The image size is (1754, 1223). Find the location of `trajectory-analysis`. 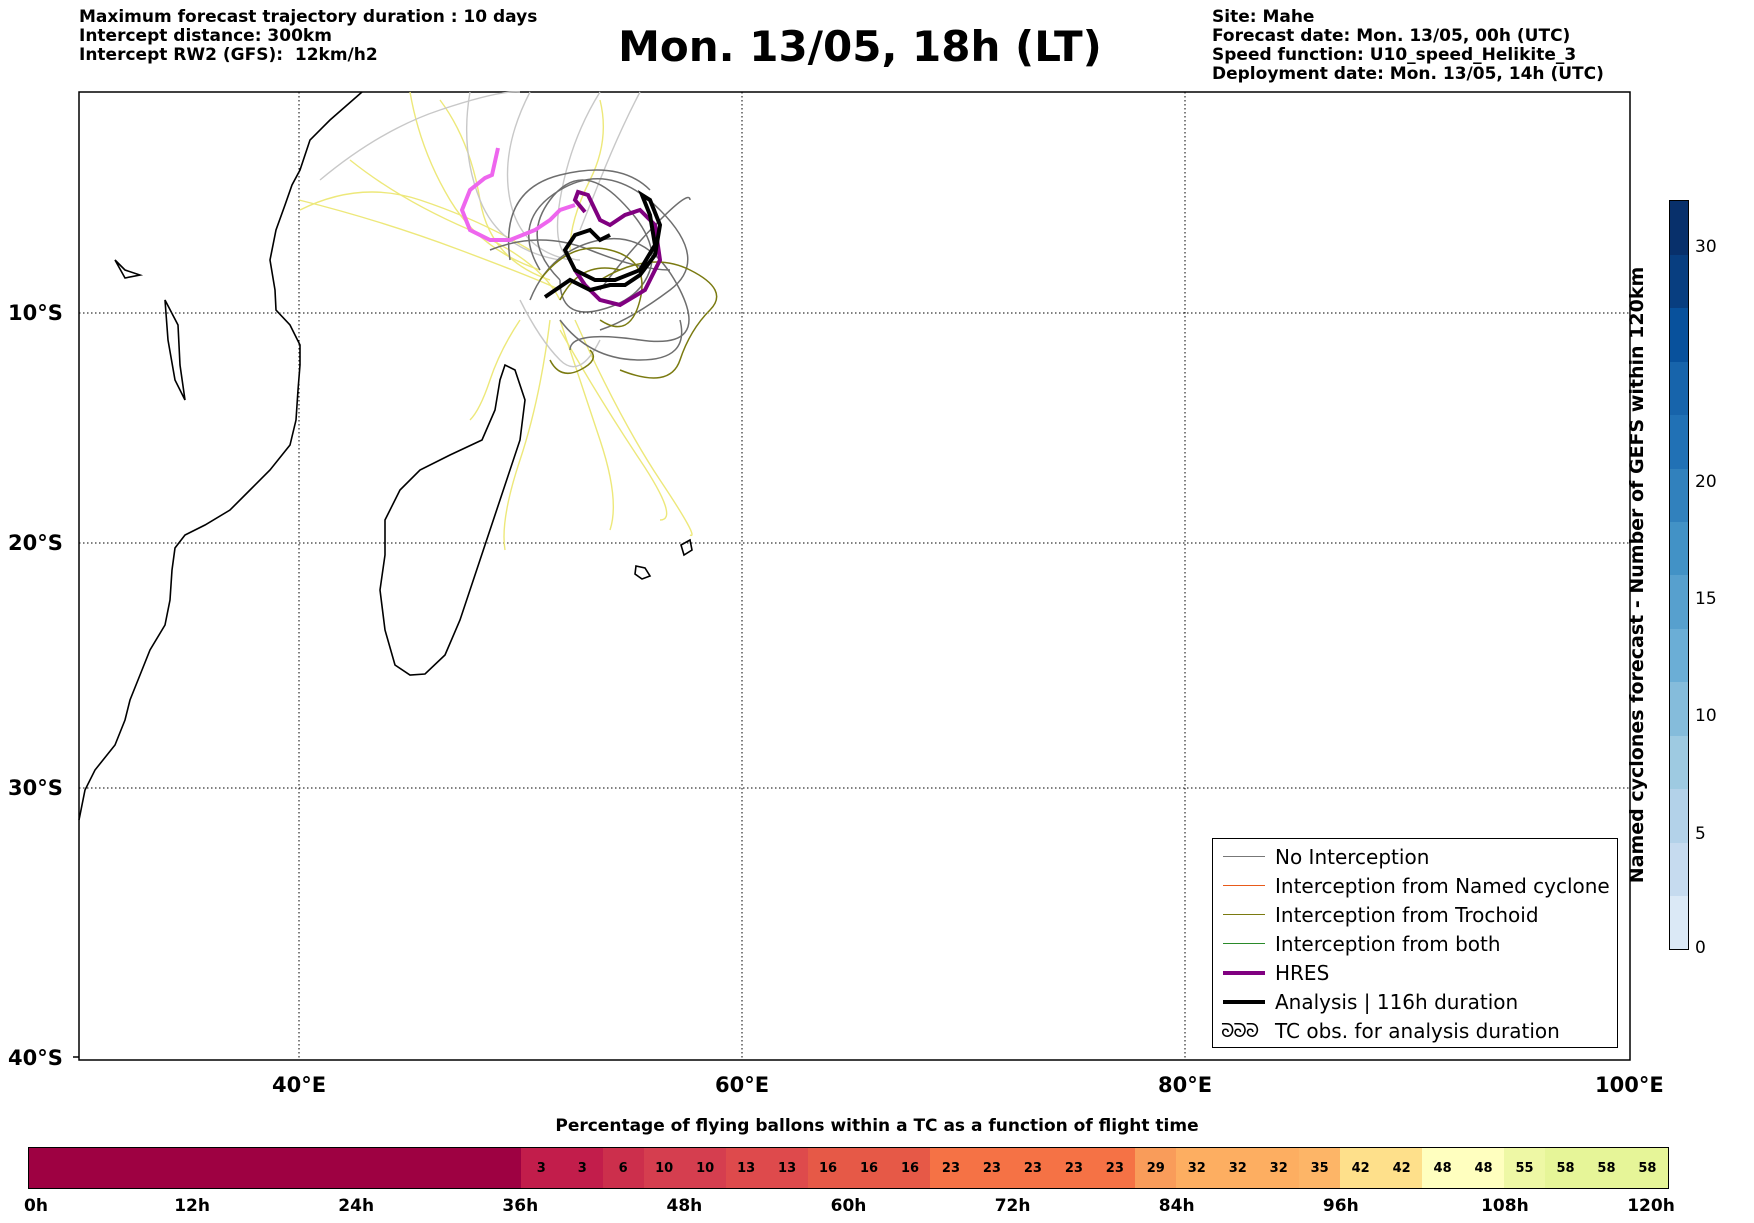

trajectory-analysis is located at coordinates (603, 244).